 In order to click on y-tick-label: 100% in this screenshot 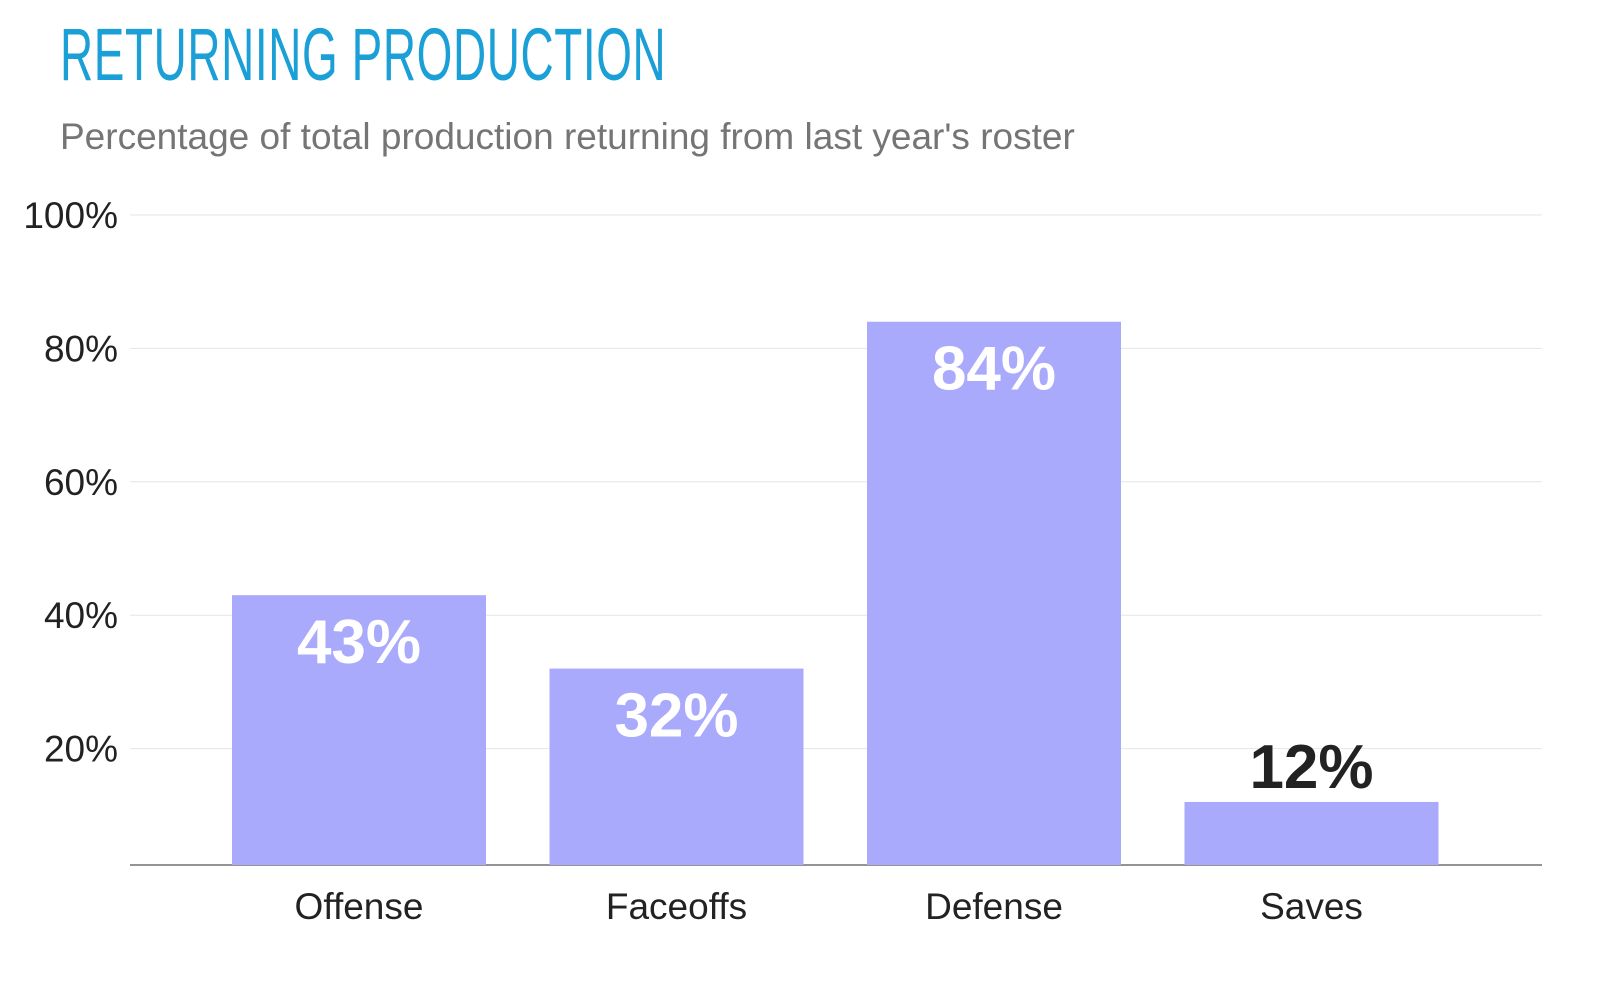, I will do `click(70, 215)`.